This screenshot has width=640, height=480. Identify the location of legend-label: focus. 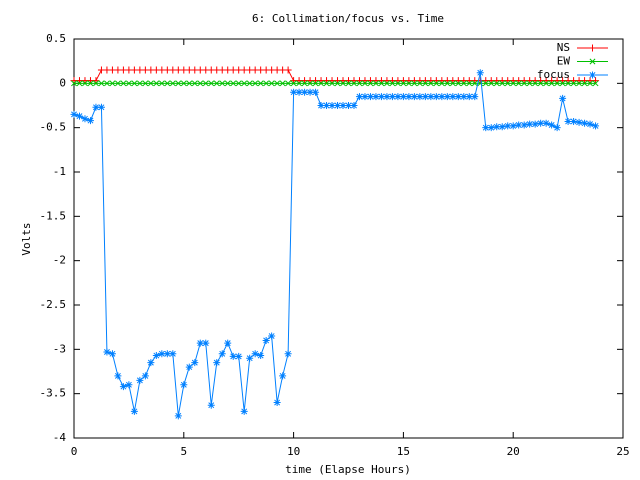
(553, 74).